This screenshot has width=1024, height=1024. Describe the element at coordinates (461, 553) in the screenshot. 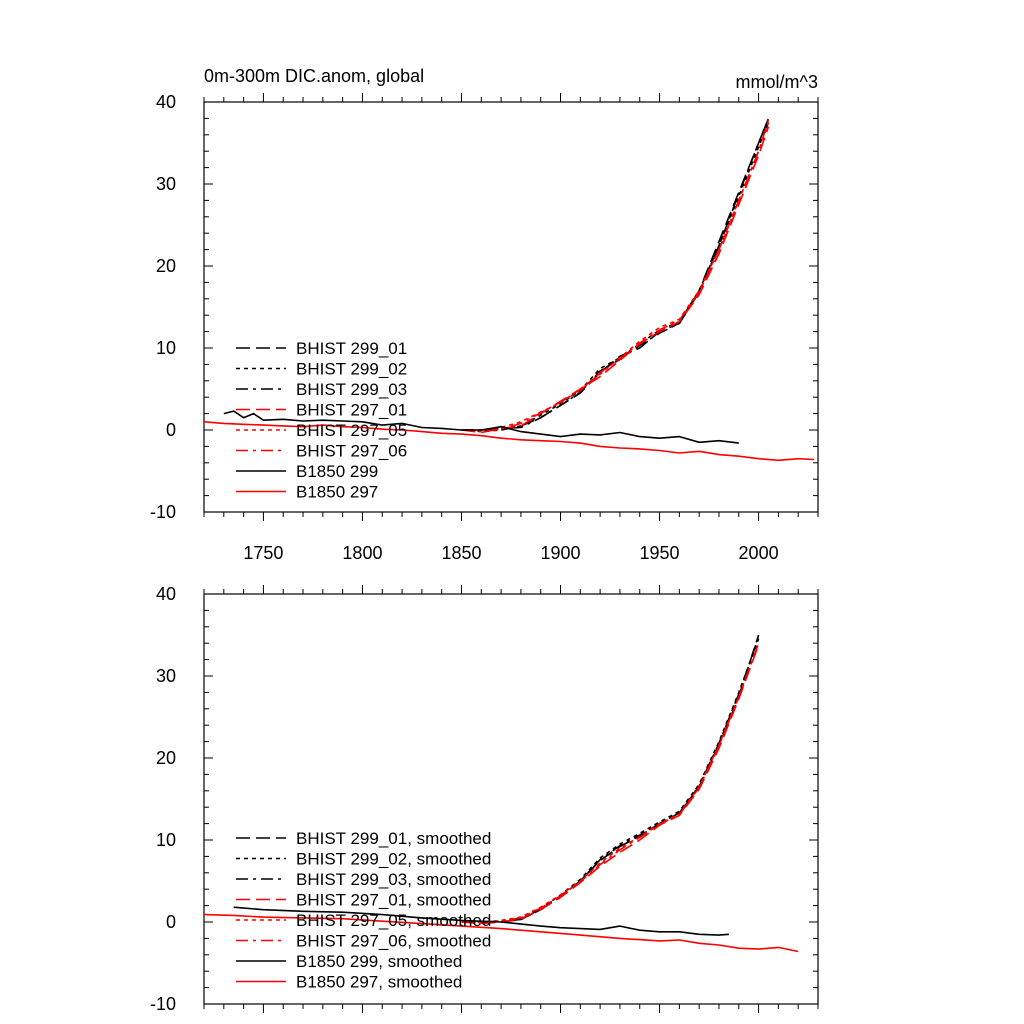

I see `x-tick-label: 1850` at that location.